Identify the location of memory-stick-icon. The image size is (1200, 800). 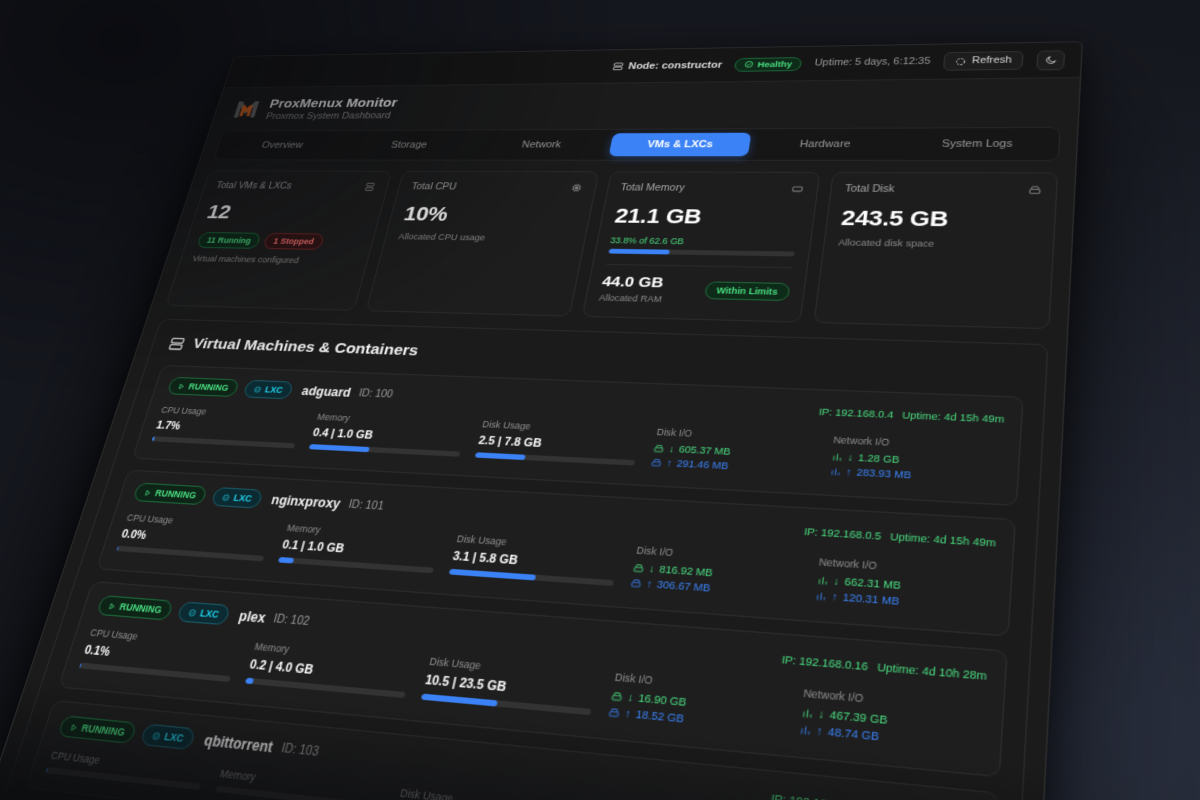
(797, 189).